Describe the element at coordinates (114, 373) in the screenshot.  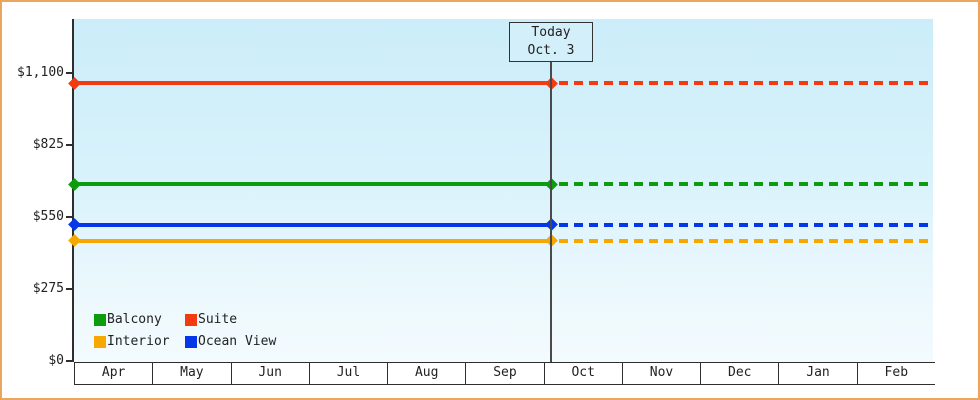
I see `month-cell-apr: Apr` at that location.